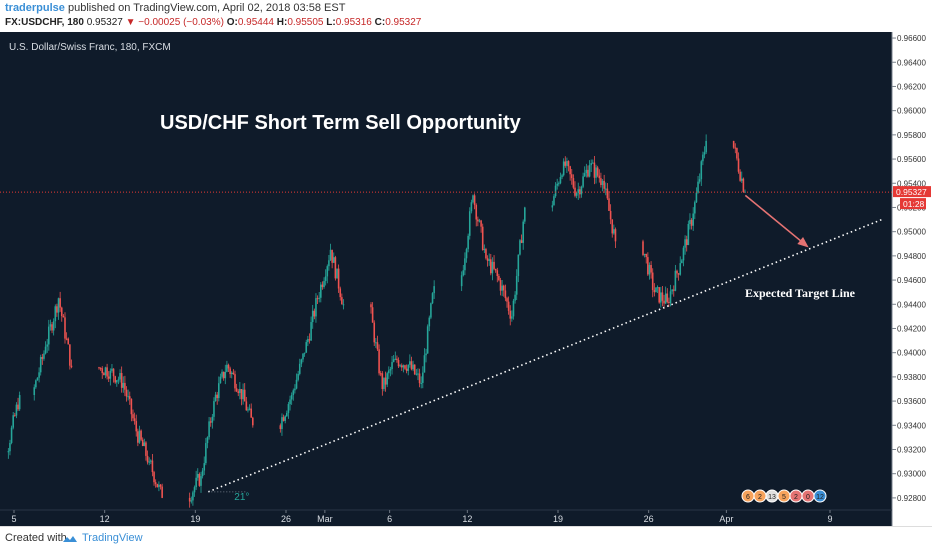  What do you see at coordinates (44, 22) in the screenshot?
I see `symbol-label: FX:USDCHF, 180` at bounding box center [44, 22].